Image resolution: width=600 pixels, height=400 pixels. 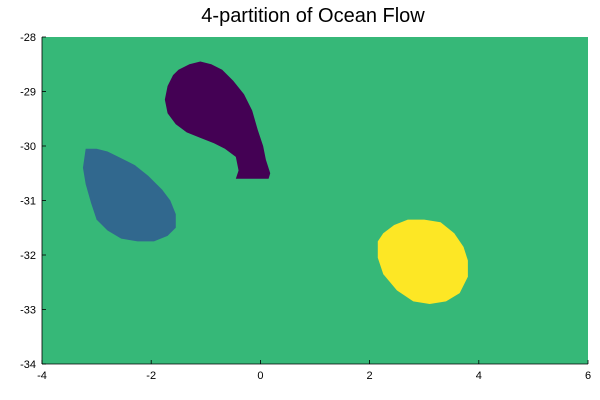 I want to click on y-tick-label: -29, so click(x=28, y=93).